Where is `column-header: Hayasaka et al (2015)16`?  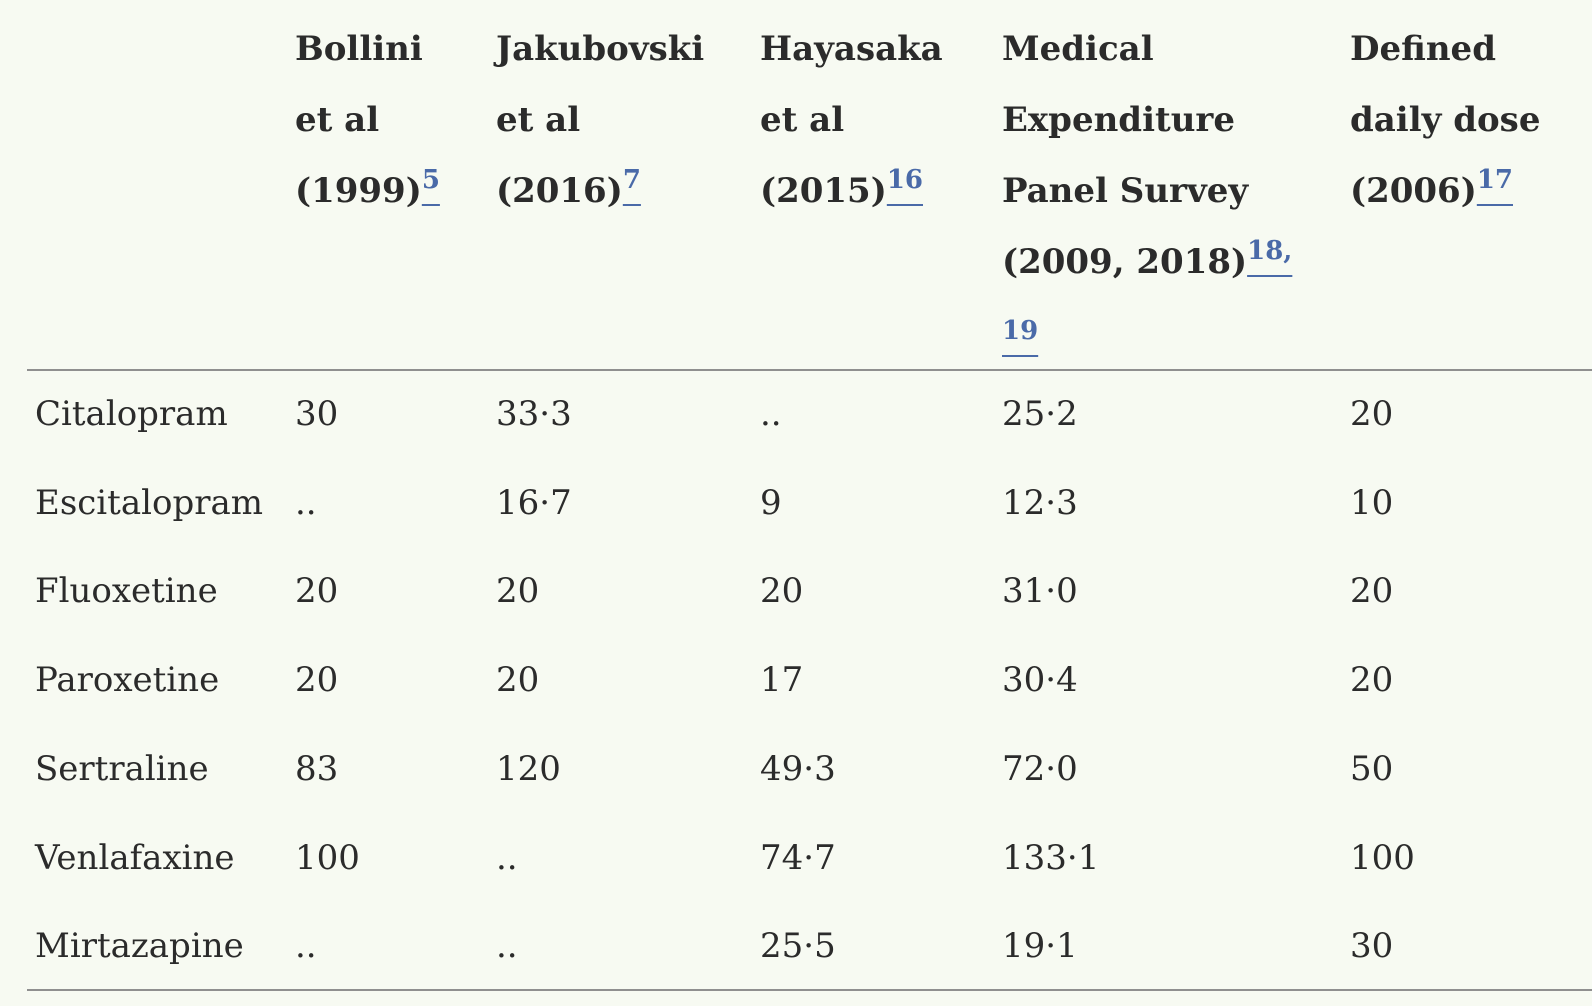 column-header: Hayasaka et al (2015)16 is located at coordinates (851, 120).